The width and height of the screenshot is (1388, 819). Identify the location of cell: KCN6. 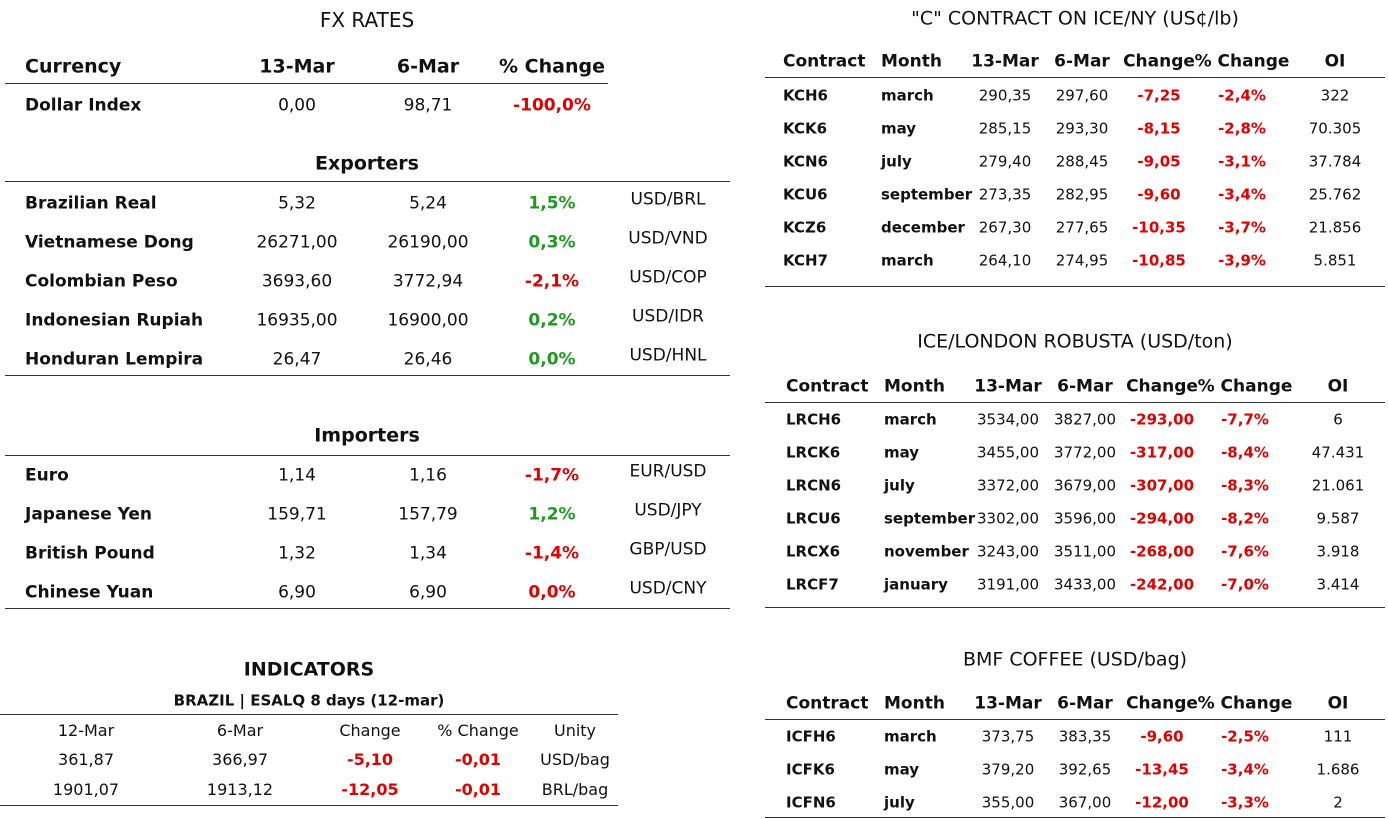
(805, 161).